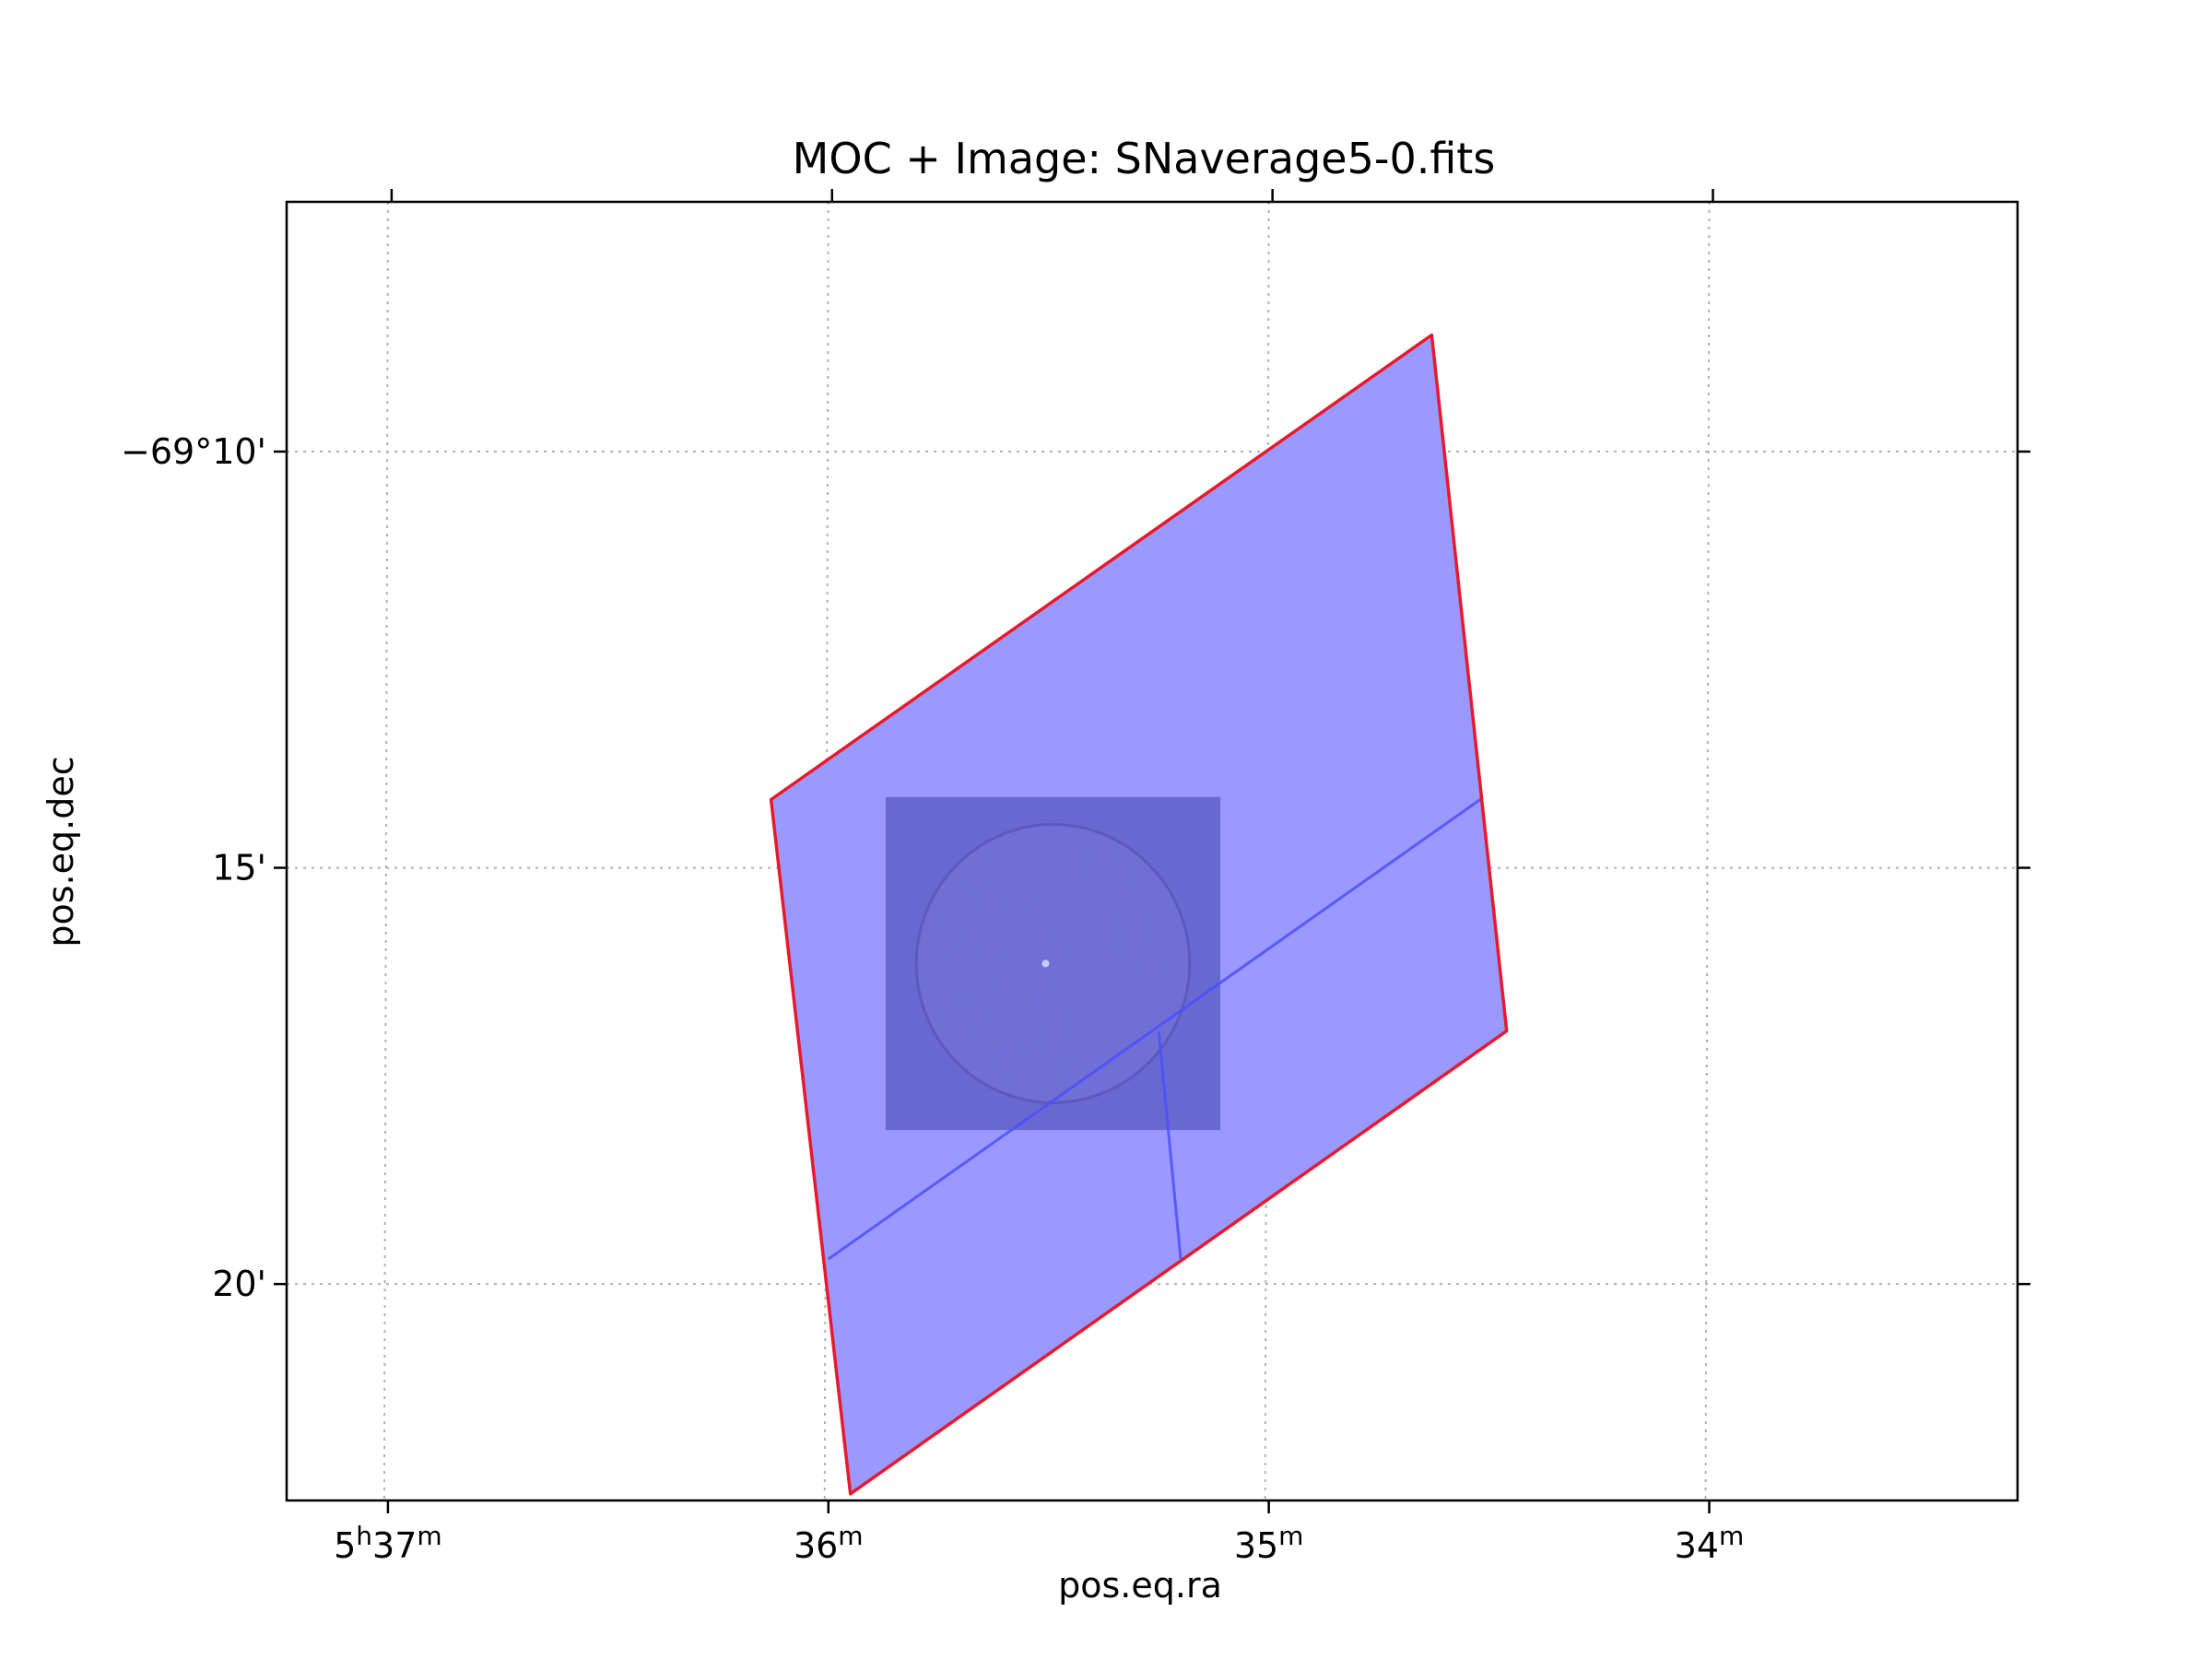  Describe the element at coordinates (1269, 1543) in the screenshot. I see `x-tick-label-2: 35m` at that location.